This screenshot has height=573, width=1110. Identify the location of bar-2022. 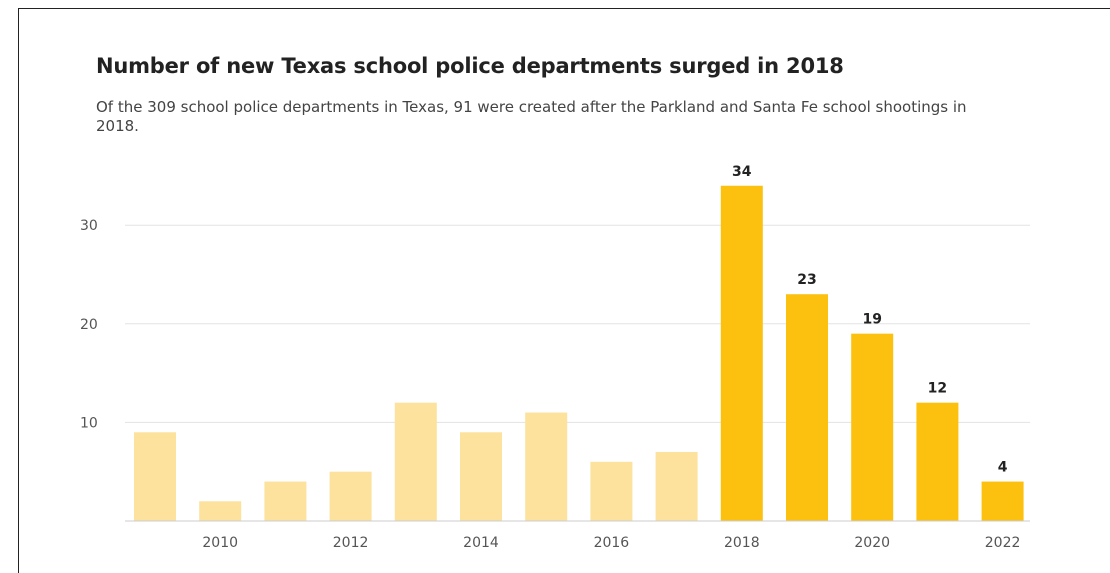
(1003, 501).